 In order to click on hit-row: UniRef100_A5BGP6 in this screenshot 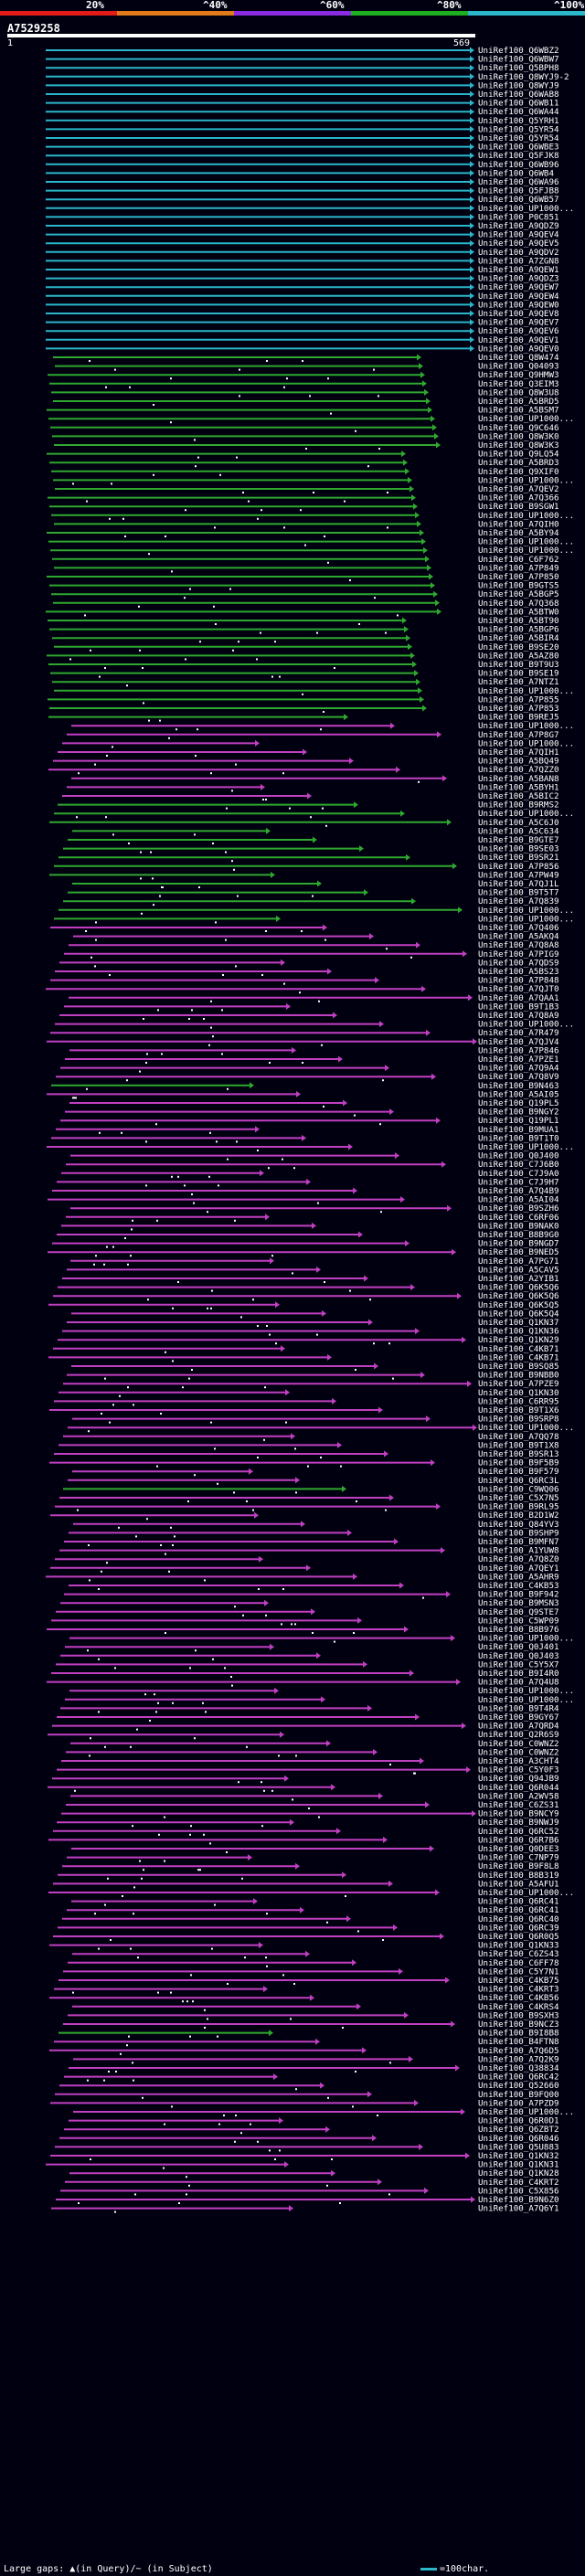, I will do `click(304, 630)`.